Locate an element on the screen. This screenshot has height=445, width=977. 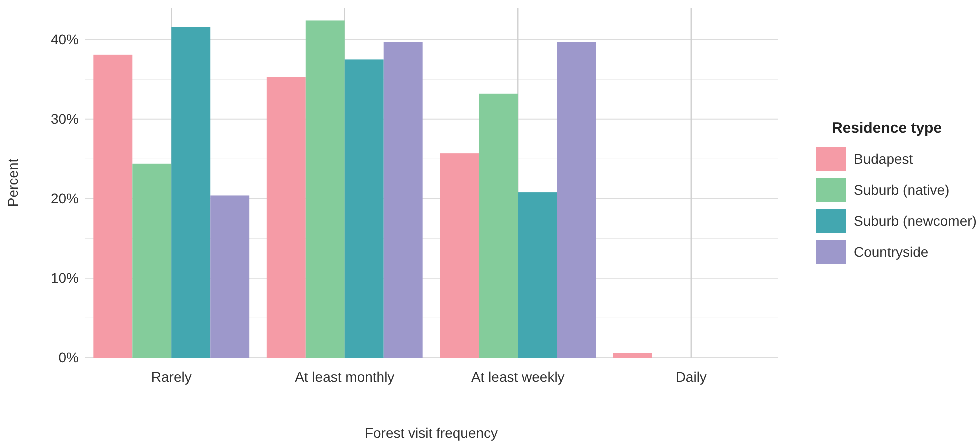
x-tick-label: At least weekly is located at coordinates (518, 376).